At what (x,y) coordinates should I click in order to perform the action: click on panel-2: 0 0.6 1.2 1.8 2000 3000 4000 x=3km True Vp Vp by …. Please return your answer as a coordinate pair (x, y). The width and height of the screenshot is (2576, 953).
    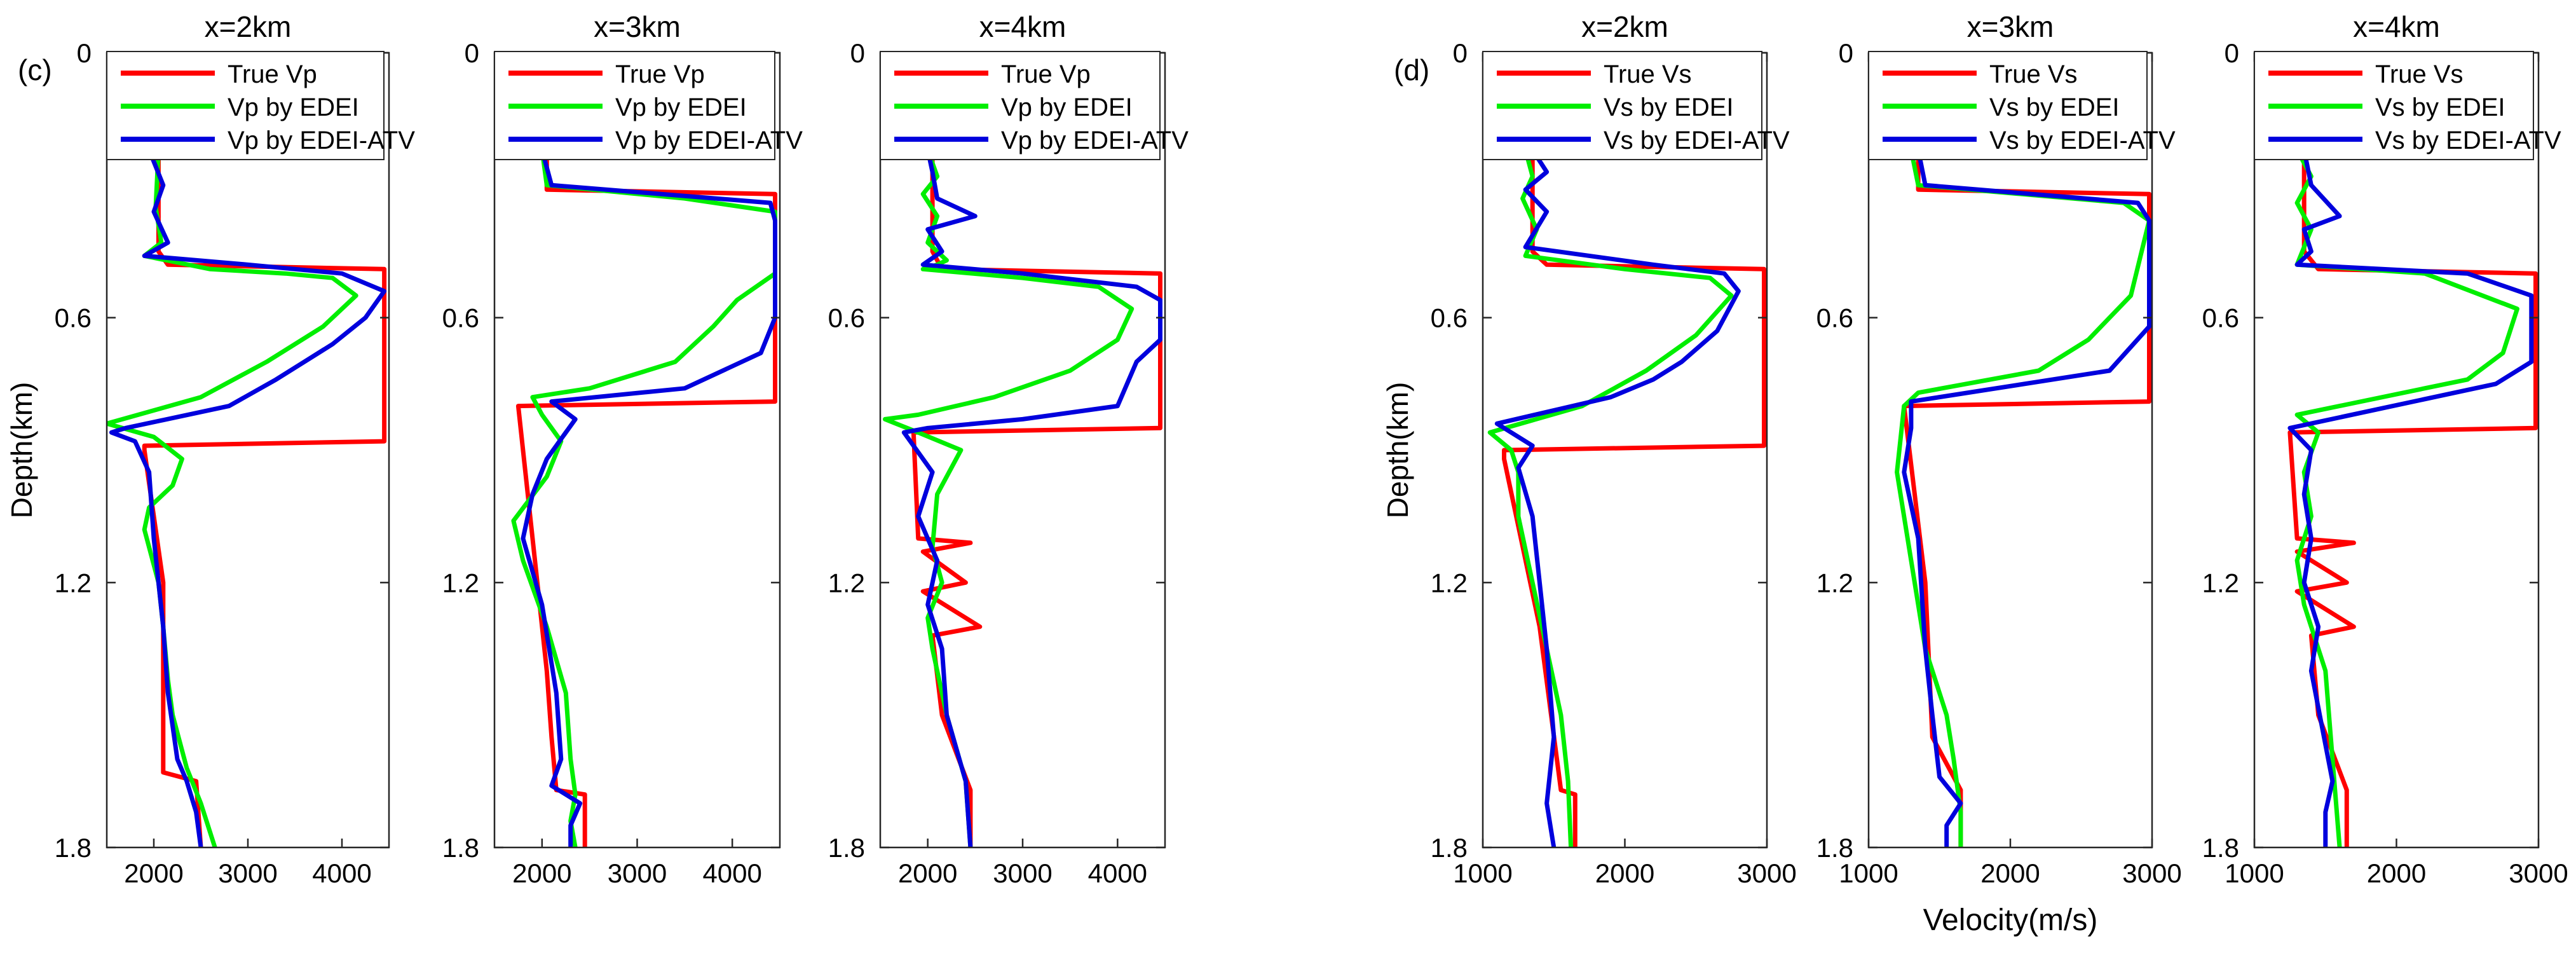
    Looking at the image, I should click on (622, 449).